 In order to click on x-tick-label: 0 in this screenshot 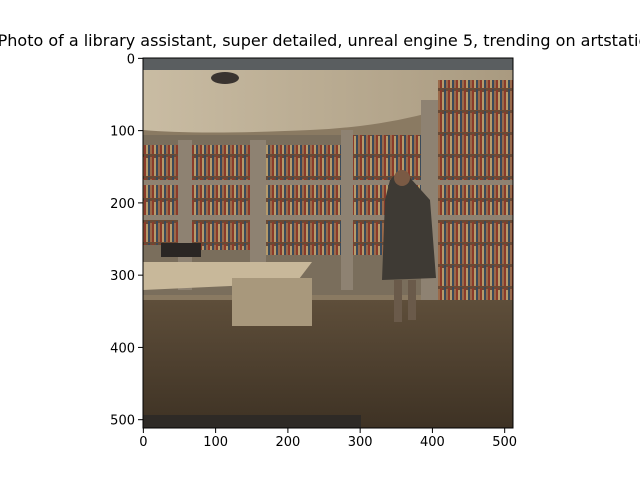, I will do `click(143, 442)`.